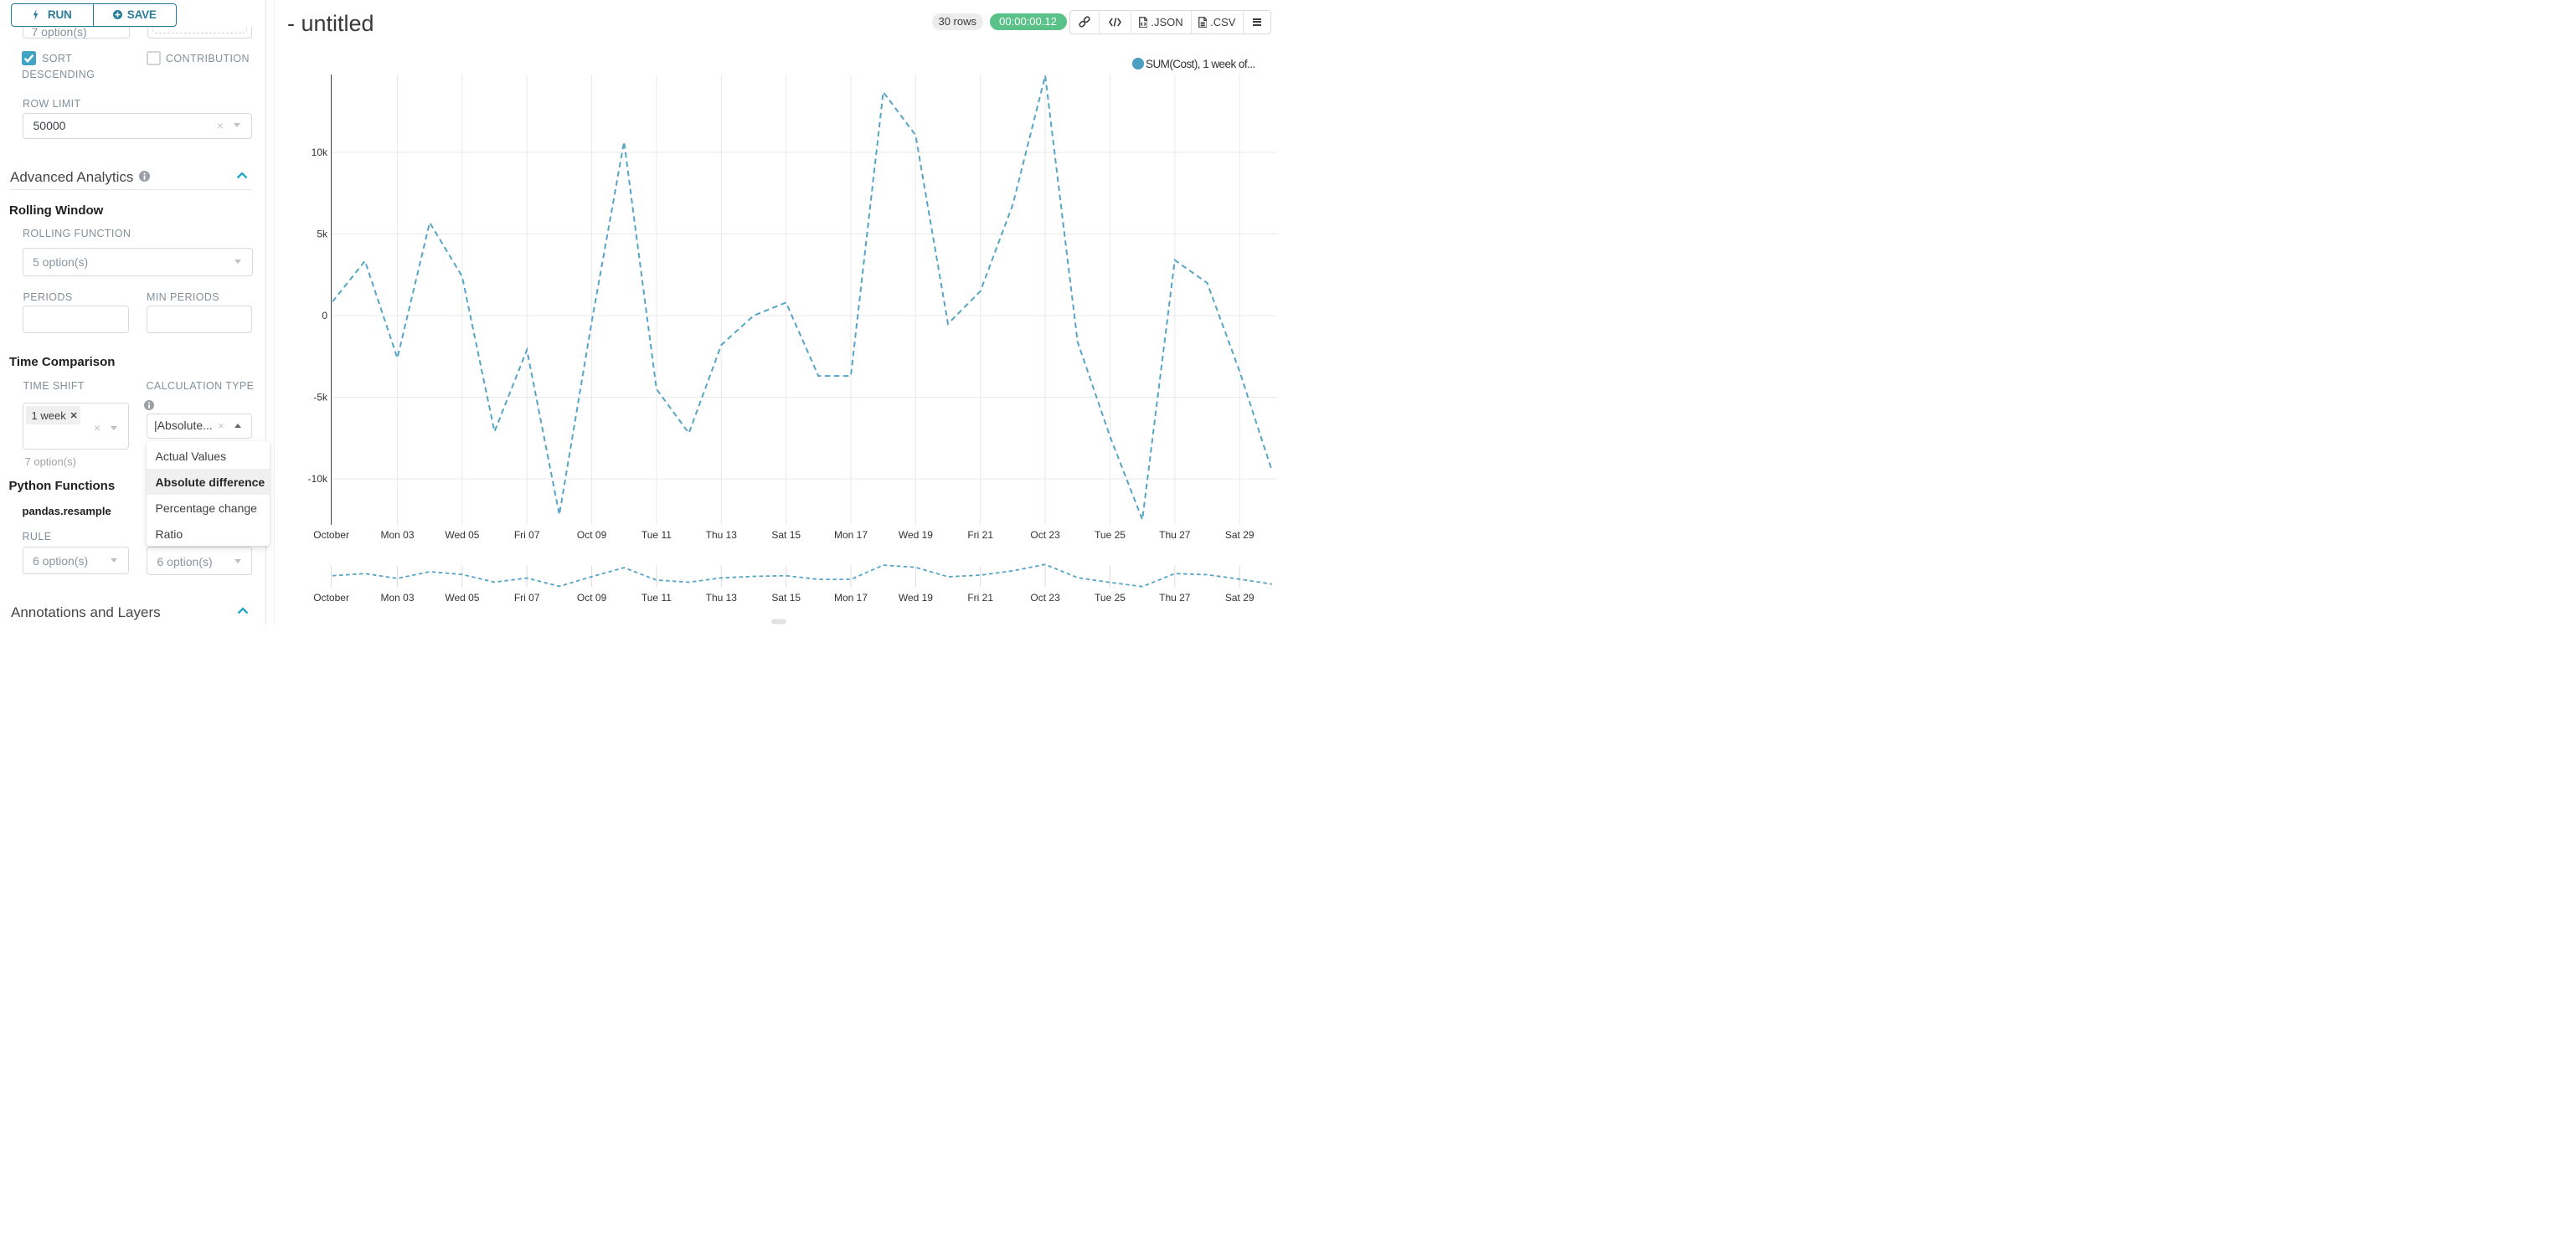  Describe the element at coordinates (322, 234) in the screenshot. I see `svg-text: 5k` at that location.